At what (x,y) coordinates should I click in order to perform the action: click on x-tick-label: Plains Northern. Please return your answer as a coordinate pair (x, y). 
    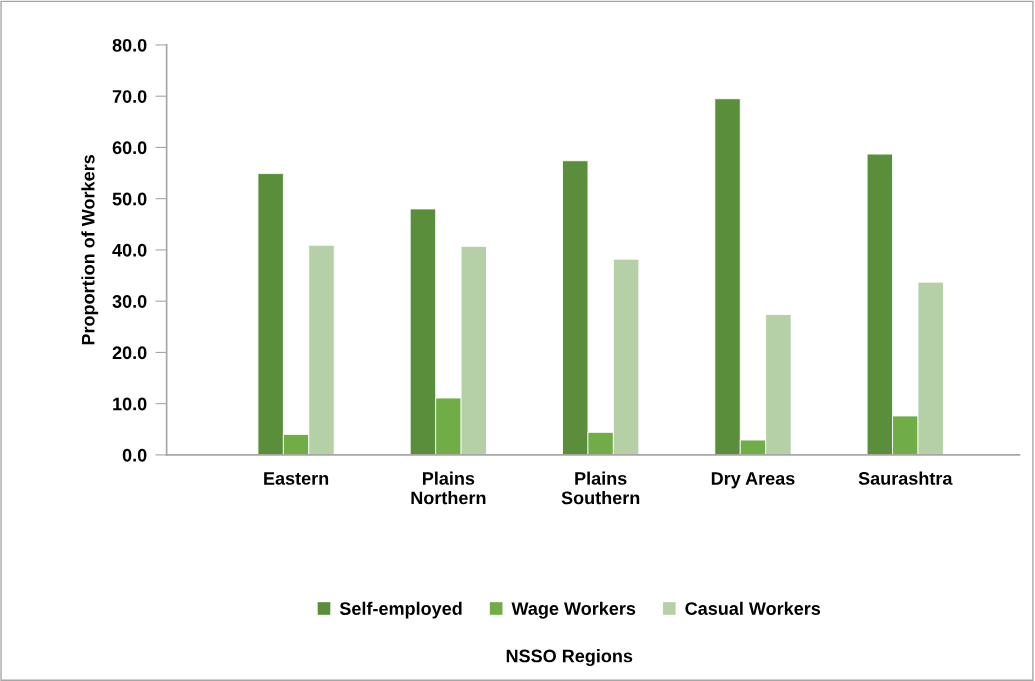
    Looking at the image, I should click on (448, 488).